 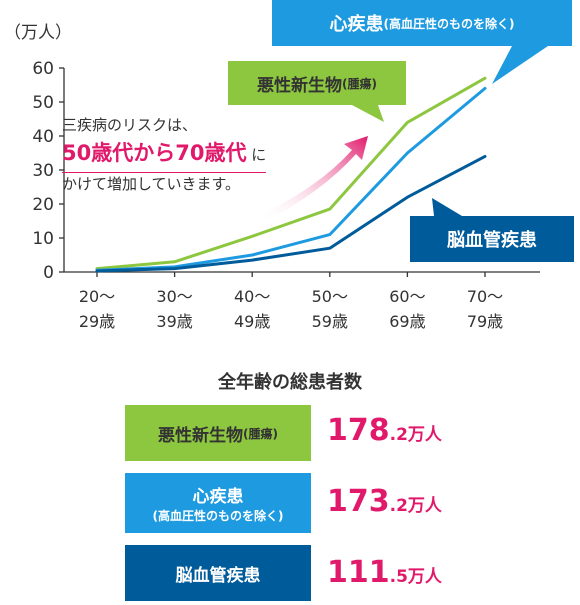 I want to click on series-label-main: 悪性新生物, so click(x=299, y=85).